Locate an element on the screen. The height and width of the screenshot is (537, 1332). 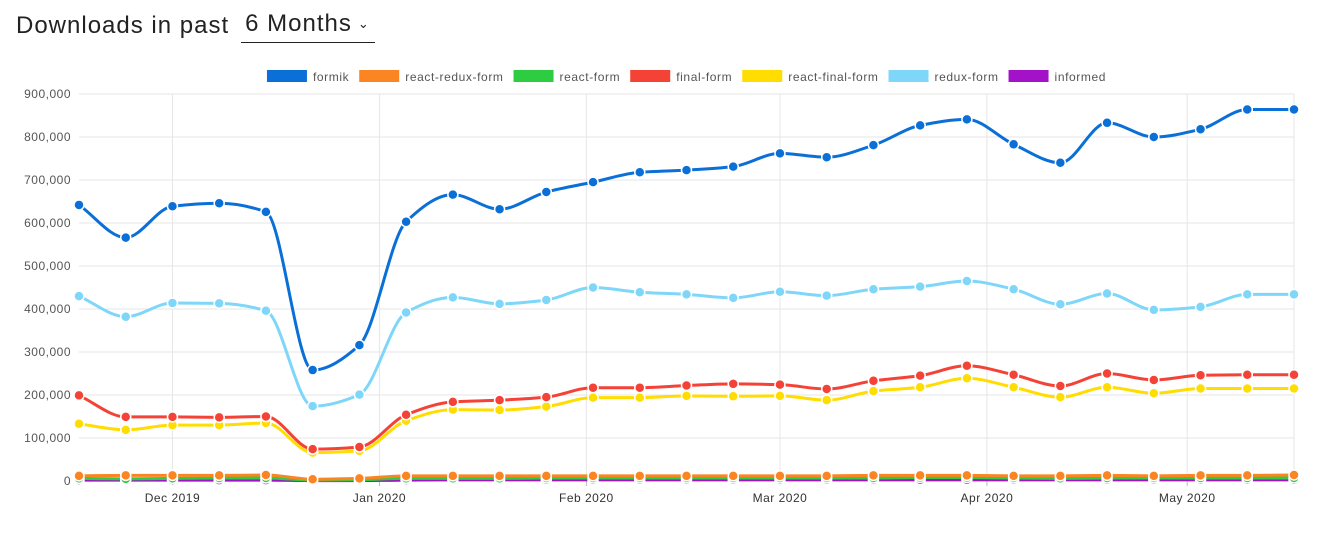
series-line-final-form is located at coordinates (686, 407).